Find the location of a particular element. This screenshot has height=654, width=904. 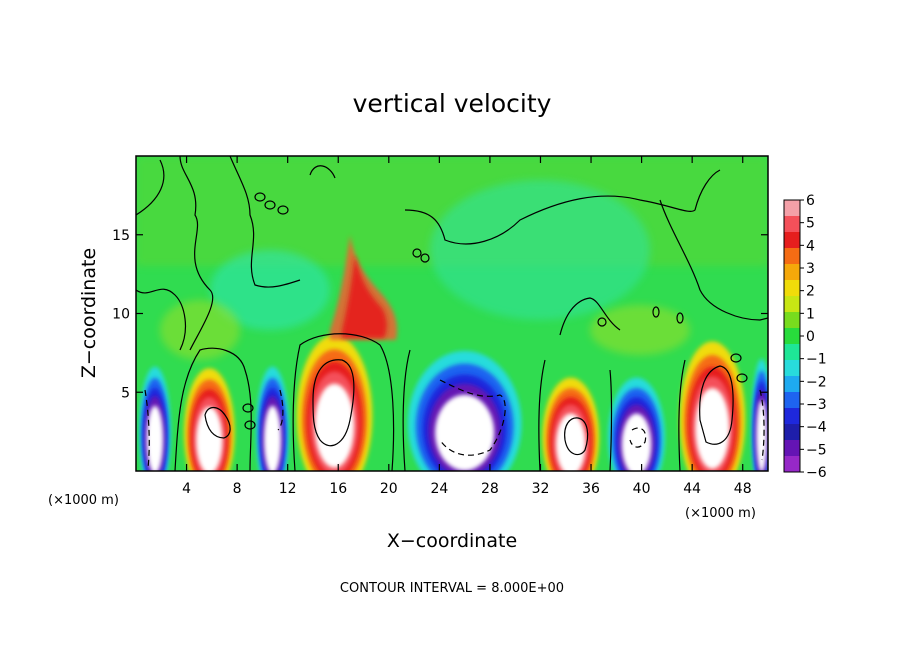

y-tick-label: 5 is located at coordinates (125, 393).